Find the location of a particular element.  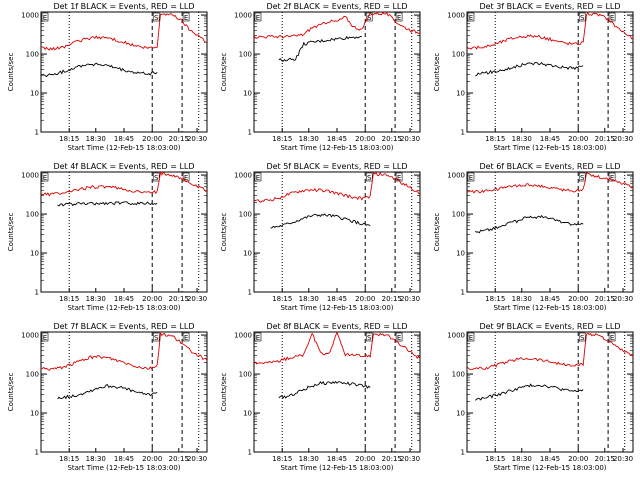

panel-title: Det 9f BLACK = Events, RED = LLD is located at coordinates (549, 326).